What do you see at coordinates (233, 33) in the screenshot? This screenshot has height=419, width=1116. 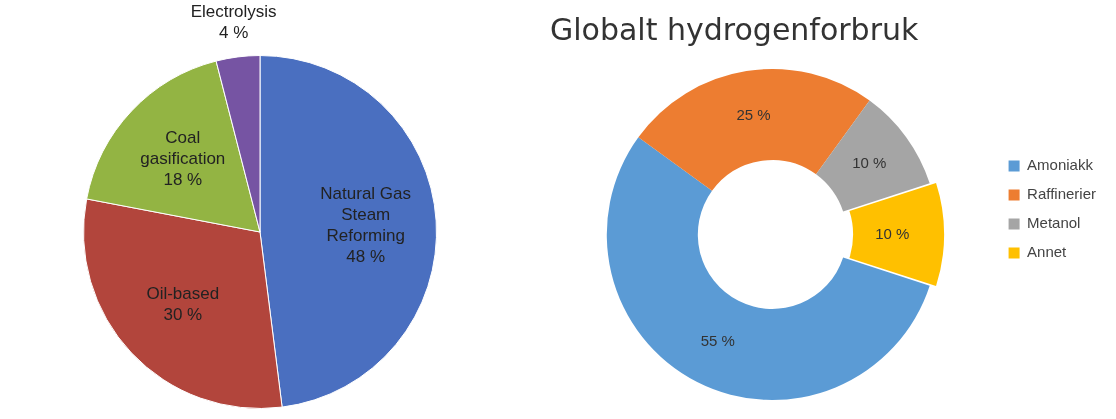 I see `data-label: 4 %` at bounding box center [233, 33].